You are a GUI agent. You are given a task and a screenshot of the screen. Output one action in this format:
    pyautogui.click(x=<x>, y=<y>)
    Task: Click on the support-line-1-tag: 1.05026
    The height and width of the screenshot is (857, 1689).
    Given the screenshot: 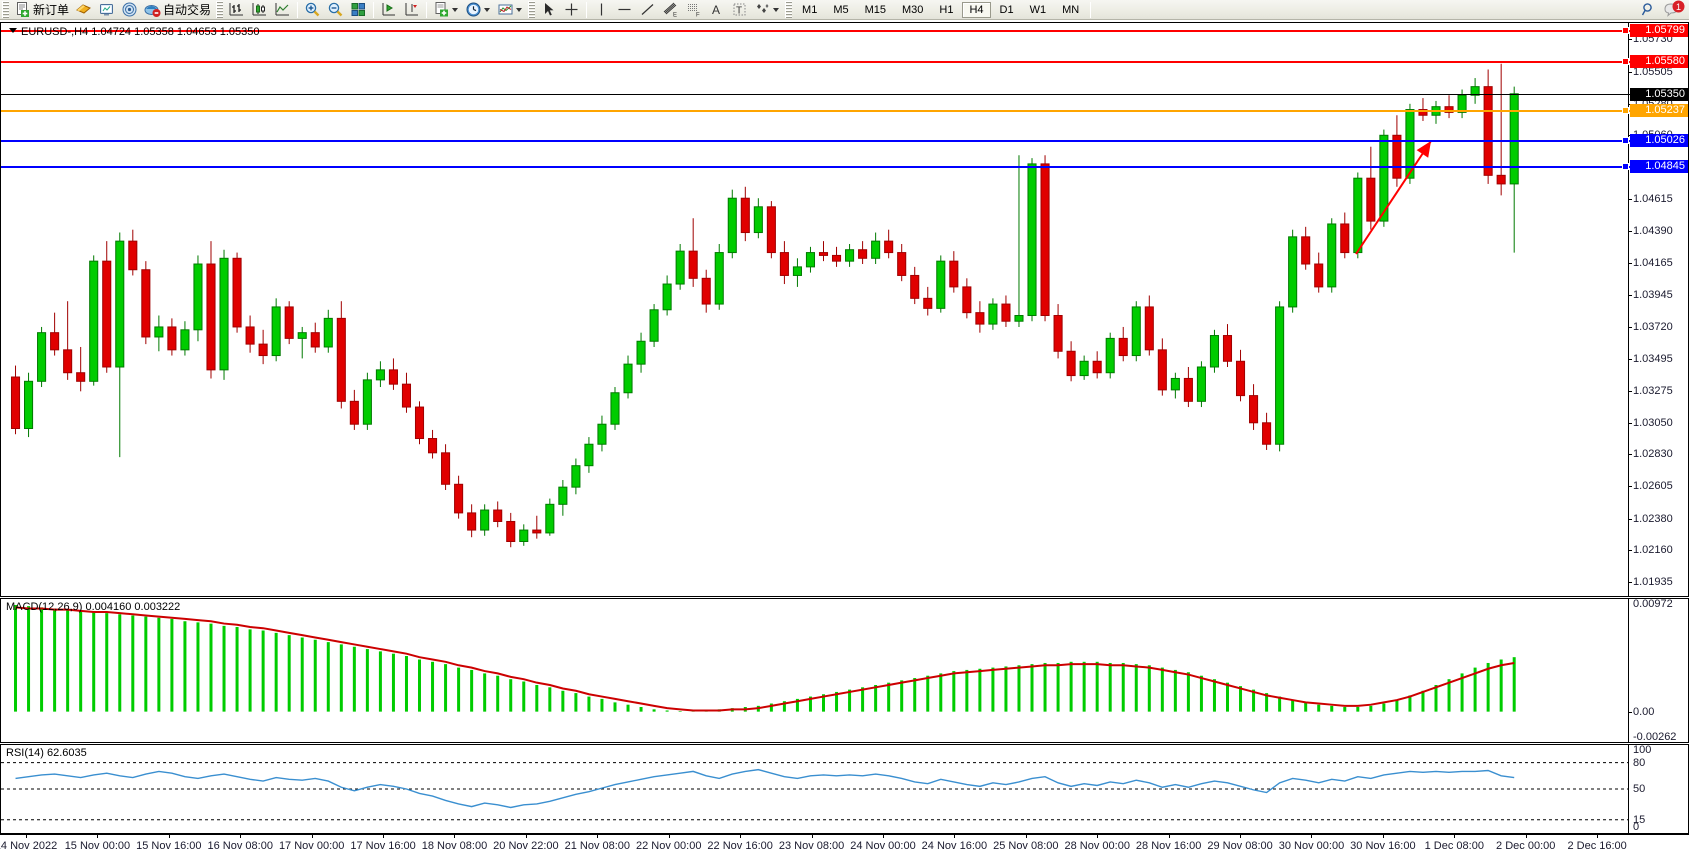 What is the action you would take?
    pyautogui.click(x=1659, y=141)
    